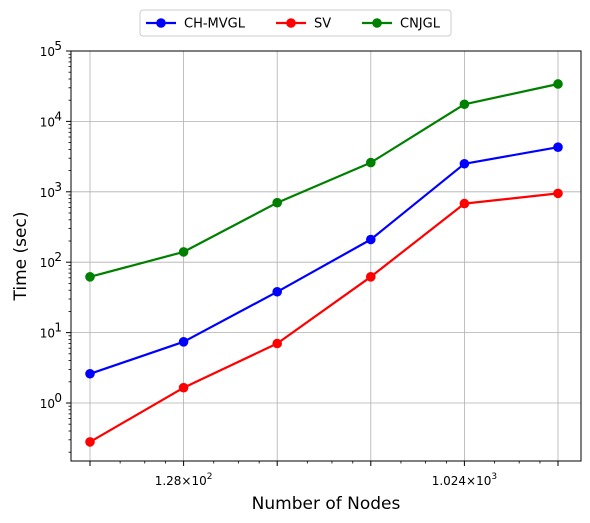  Describe the element at coordinates (326, 504) in the screenshot. I see `x-axis-title: Number of Nodes` at that location.